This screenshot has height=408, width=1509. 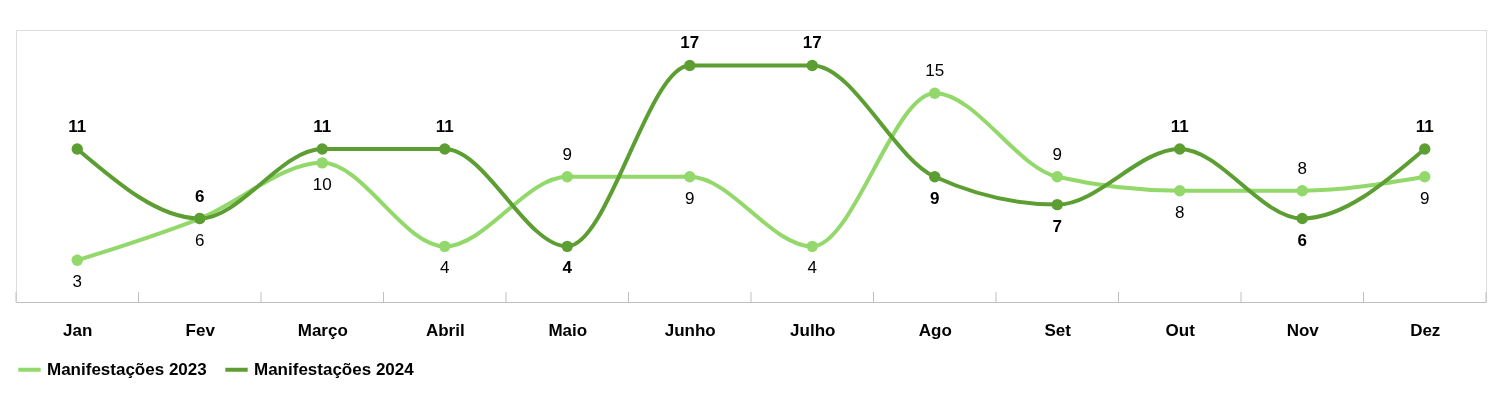 What do you see at coordinates (78, 330) in the screenshot?
I see `x-tick-label: Jan` at bounding box center [78, 330].